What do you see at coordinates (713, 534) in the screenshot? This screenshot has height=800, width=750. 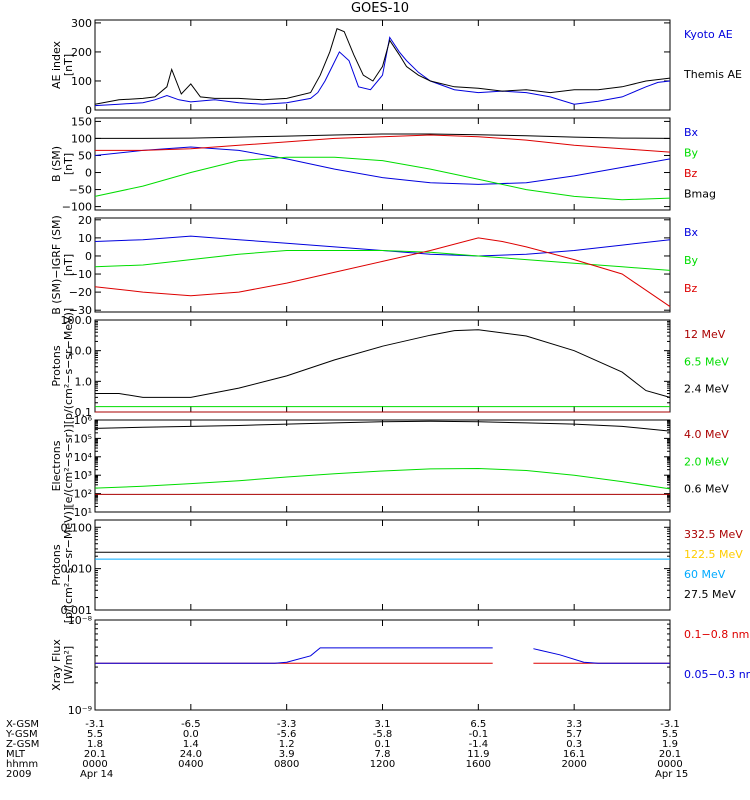 I see `legend-entry: 332.5 MeV` at bounding box center [713, 534].